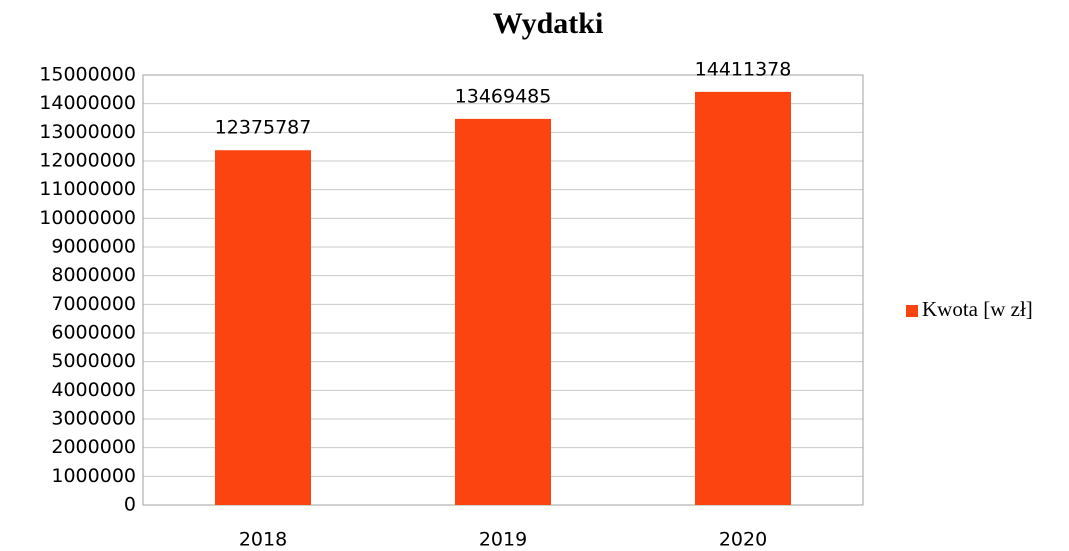 Image resolution: width=1069 pixels, height=551 pixels. I want to click on y-tick-label: 8000000, so click(93, 275).